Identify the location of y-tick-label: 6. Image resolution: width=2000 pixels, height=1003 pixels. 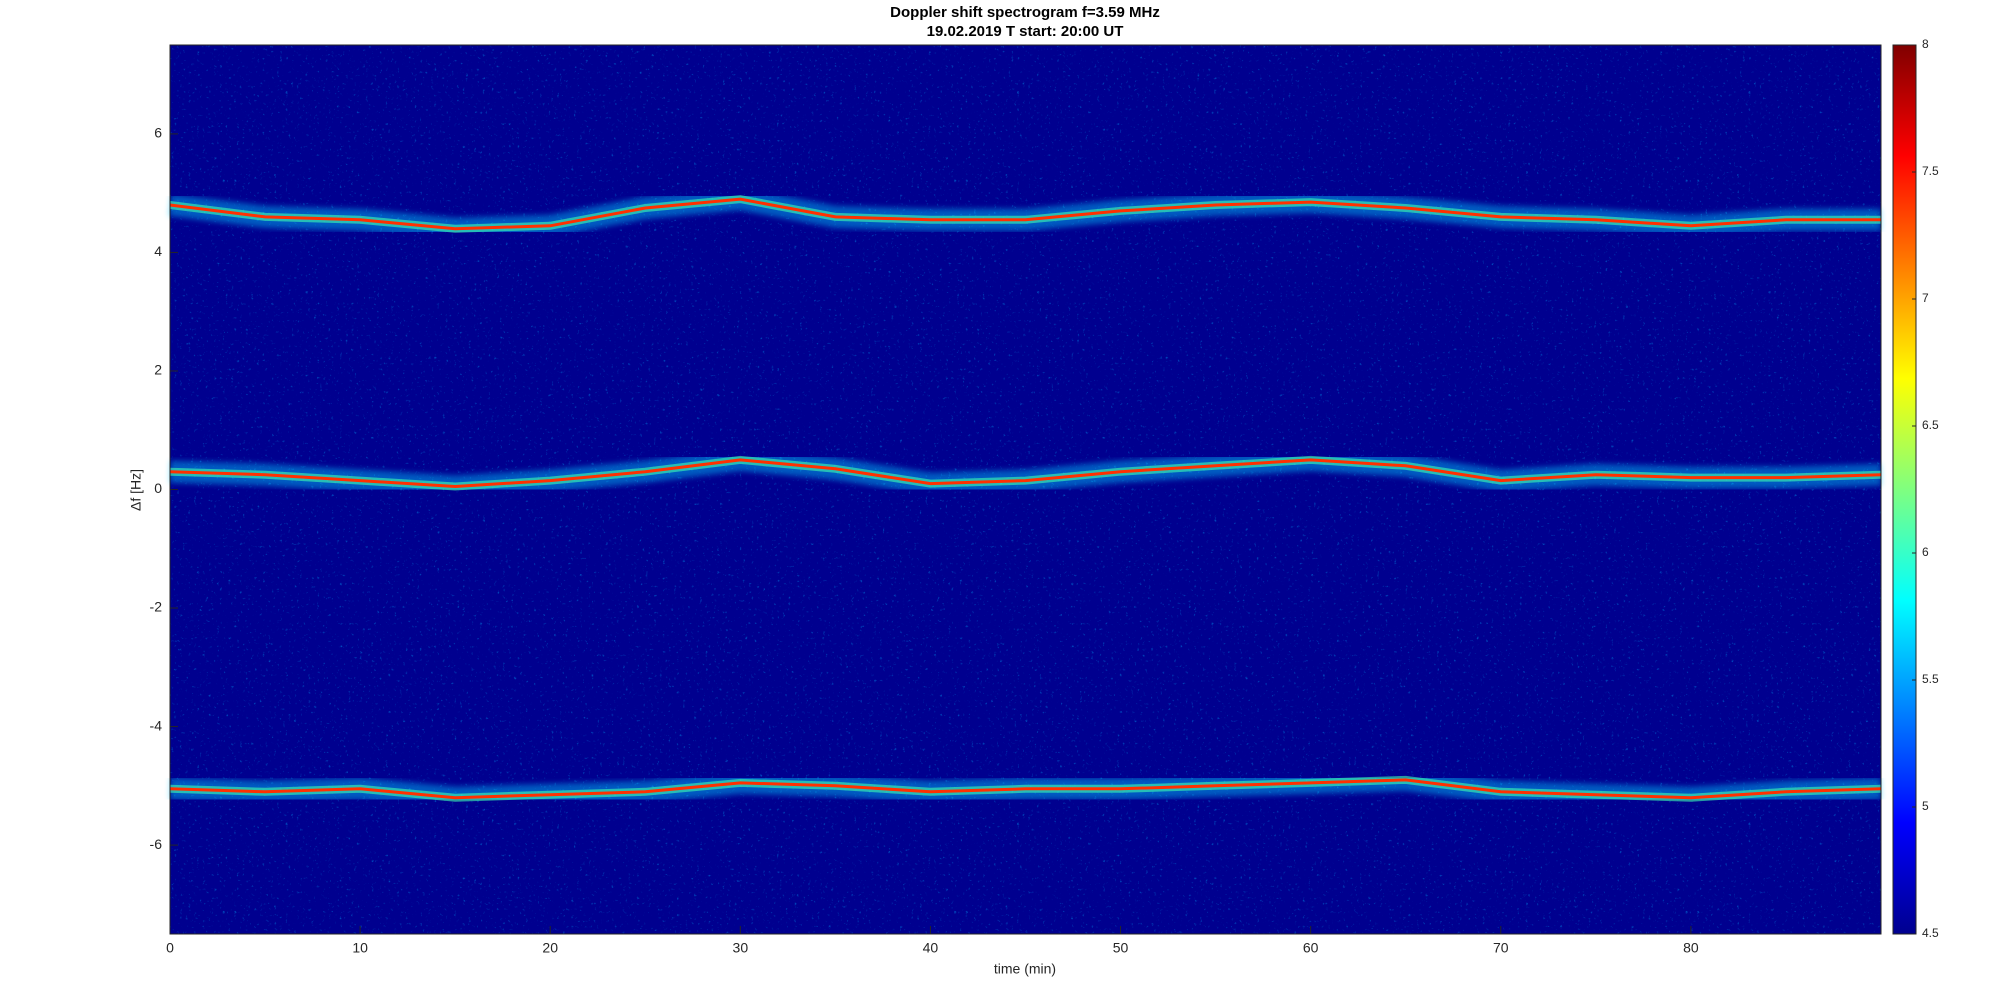
(158, 133).